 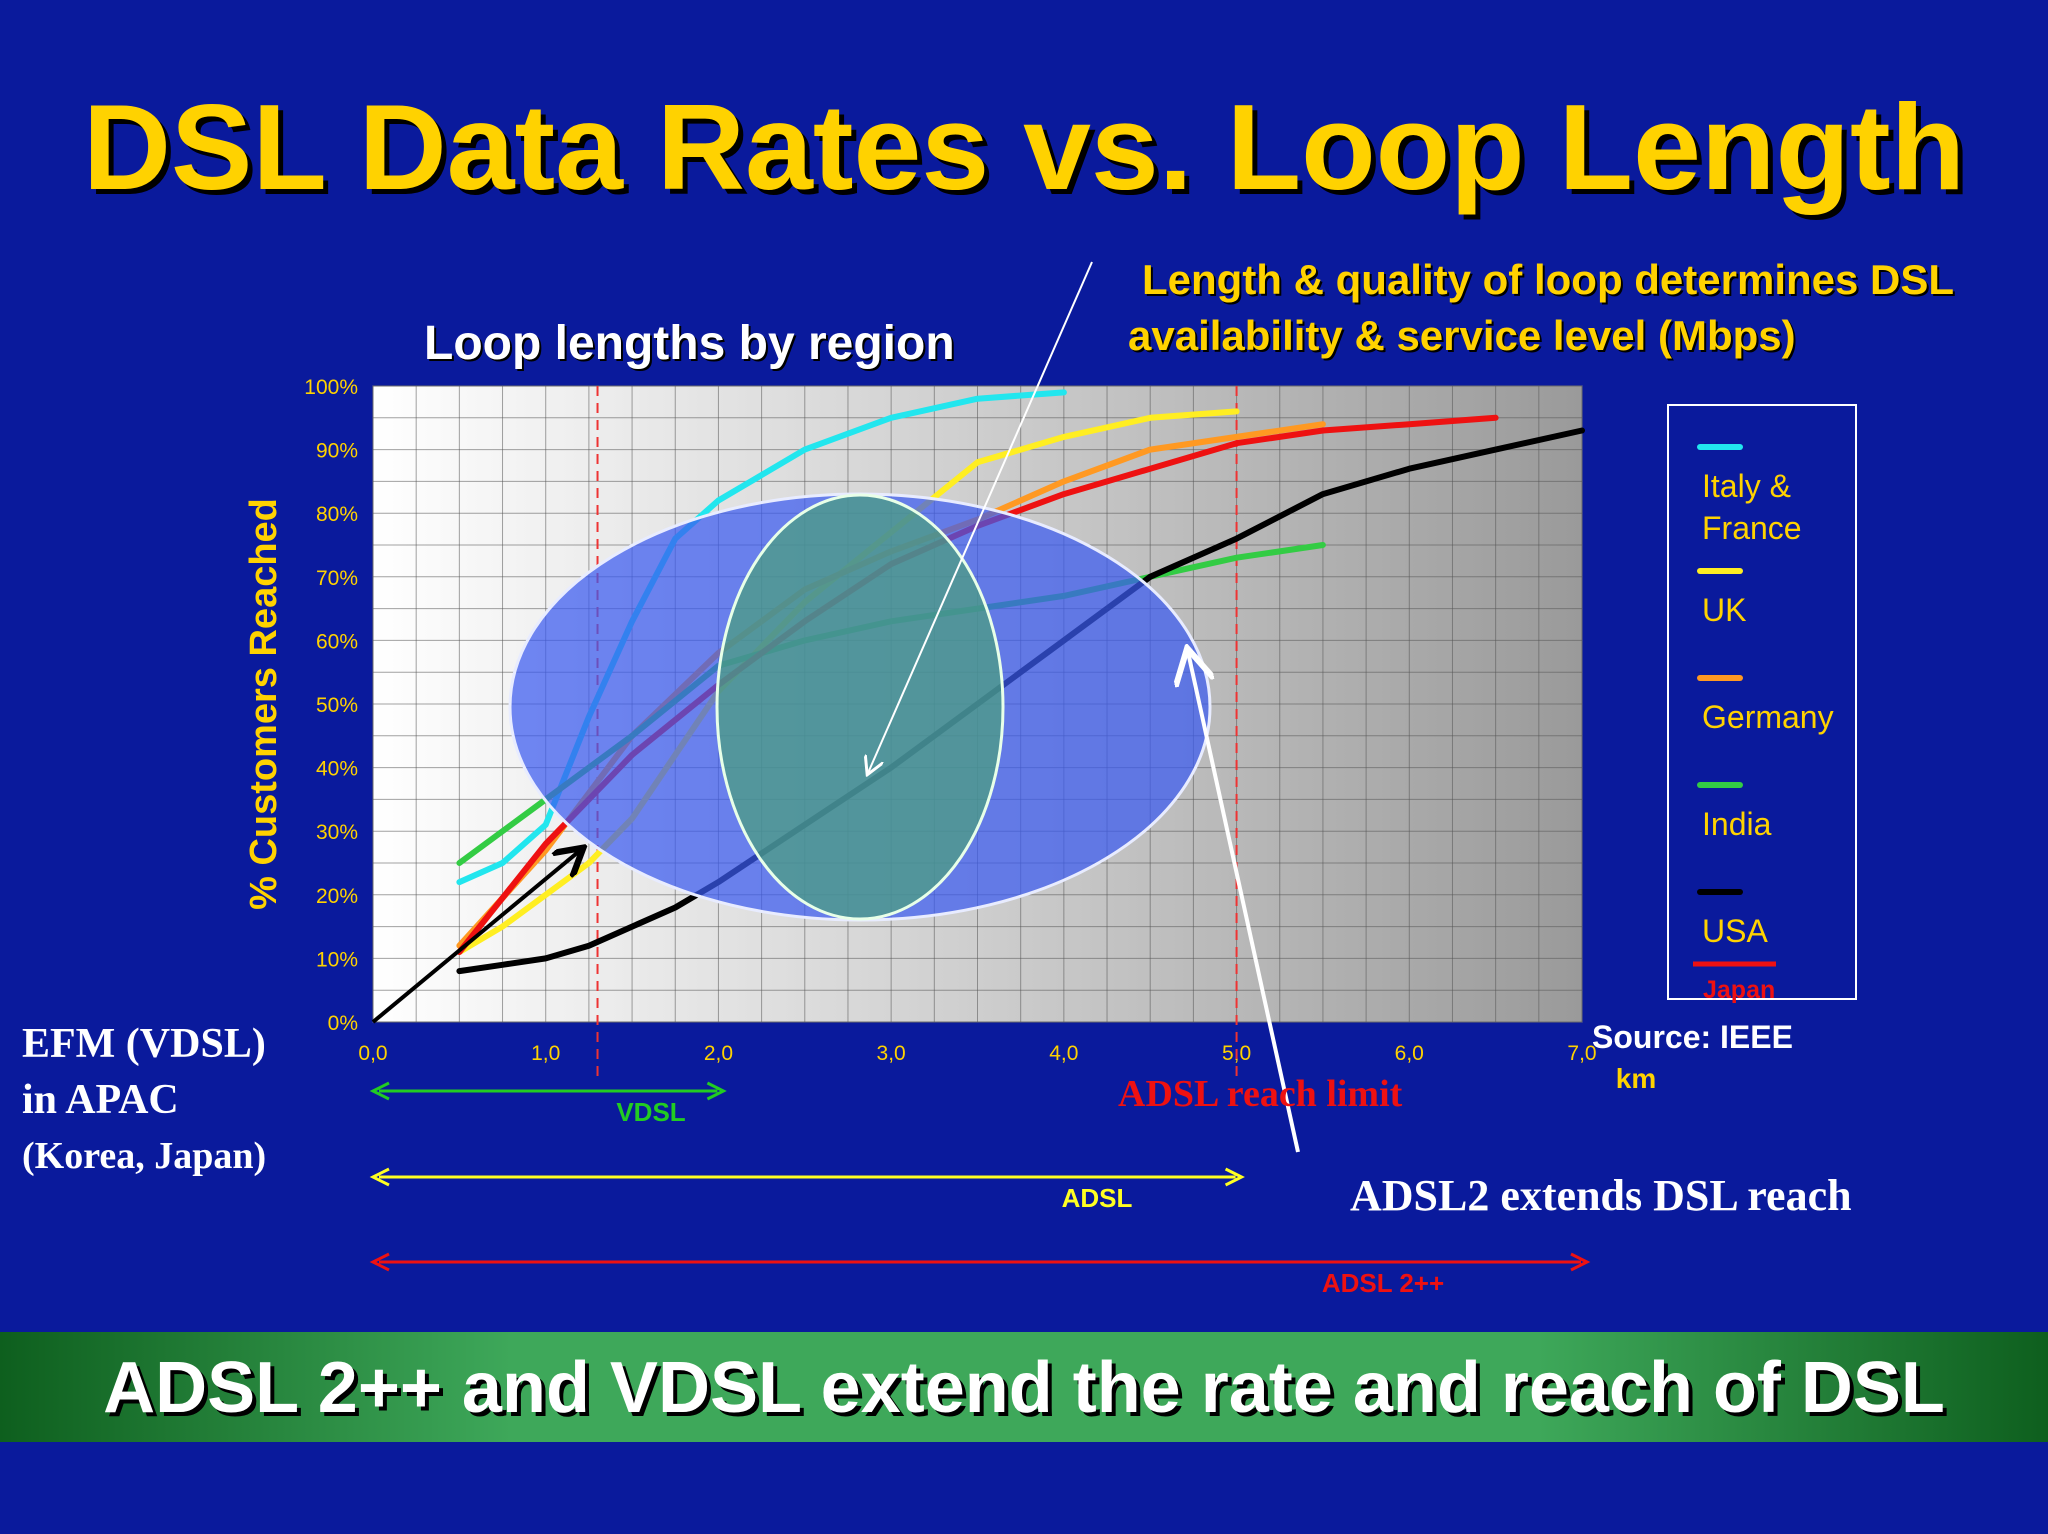 I want to click on x-tick-label: 7,0, so click(x=1581, y=1053).